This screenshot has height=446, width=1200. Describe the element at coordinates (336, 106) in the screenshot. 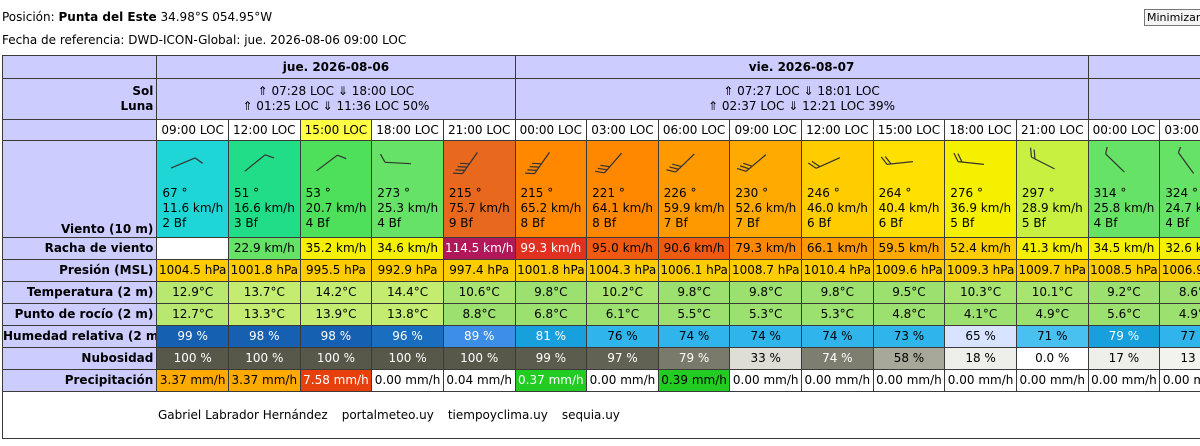

I see `moon-times: ⇑ 01:25 LOC ⇓ 11:36 LOC 50%` at that location.